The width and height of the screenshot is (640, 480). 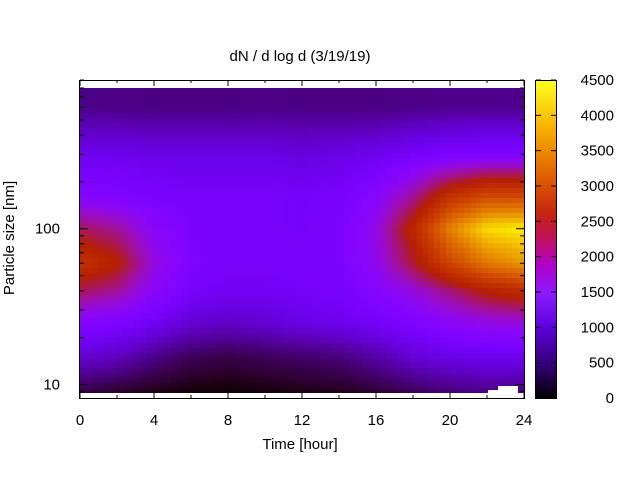 What do you see at coordinates (299, 444) in the screenshot?
I see `x-axis-label: Time [hour]` at bounding box center [299, 444].